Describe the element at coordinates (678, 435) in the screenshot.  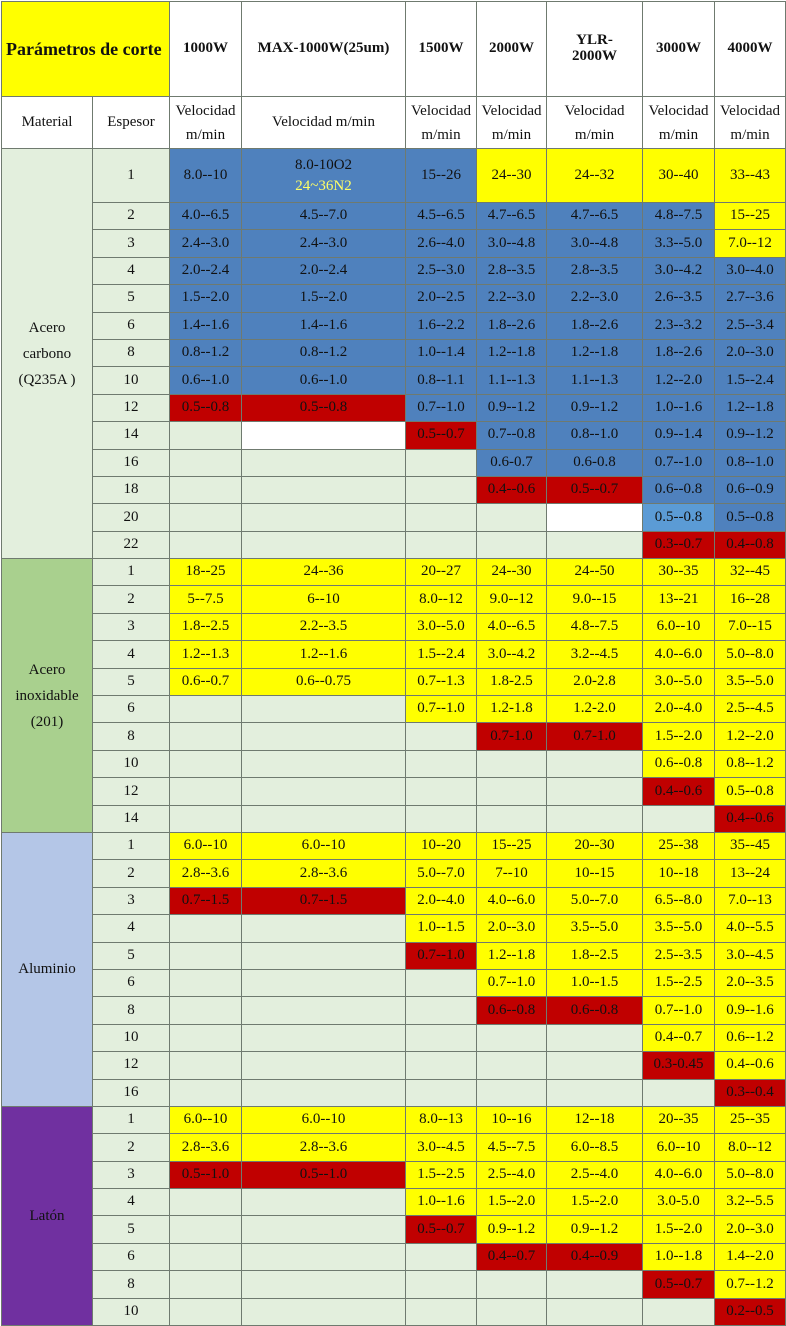
I see `speed-cell-3000w: 0.9--1.4` at that location.